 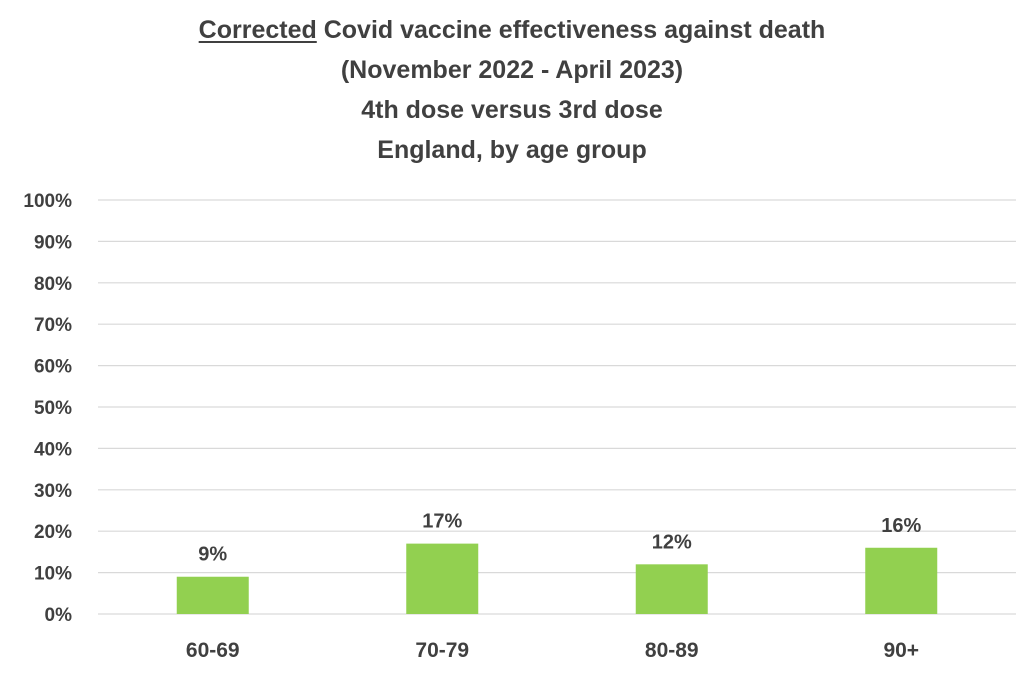 What do you see at coordinates (512, 70) in the screenshot?
I see `chart-title-line-2: (November 2022 - April 2023)` at bounding box center [512, 70].